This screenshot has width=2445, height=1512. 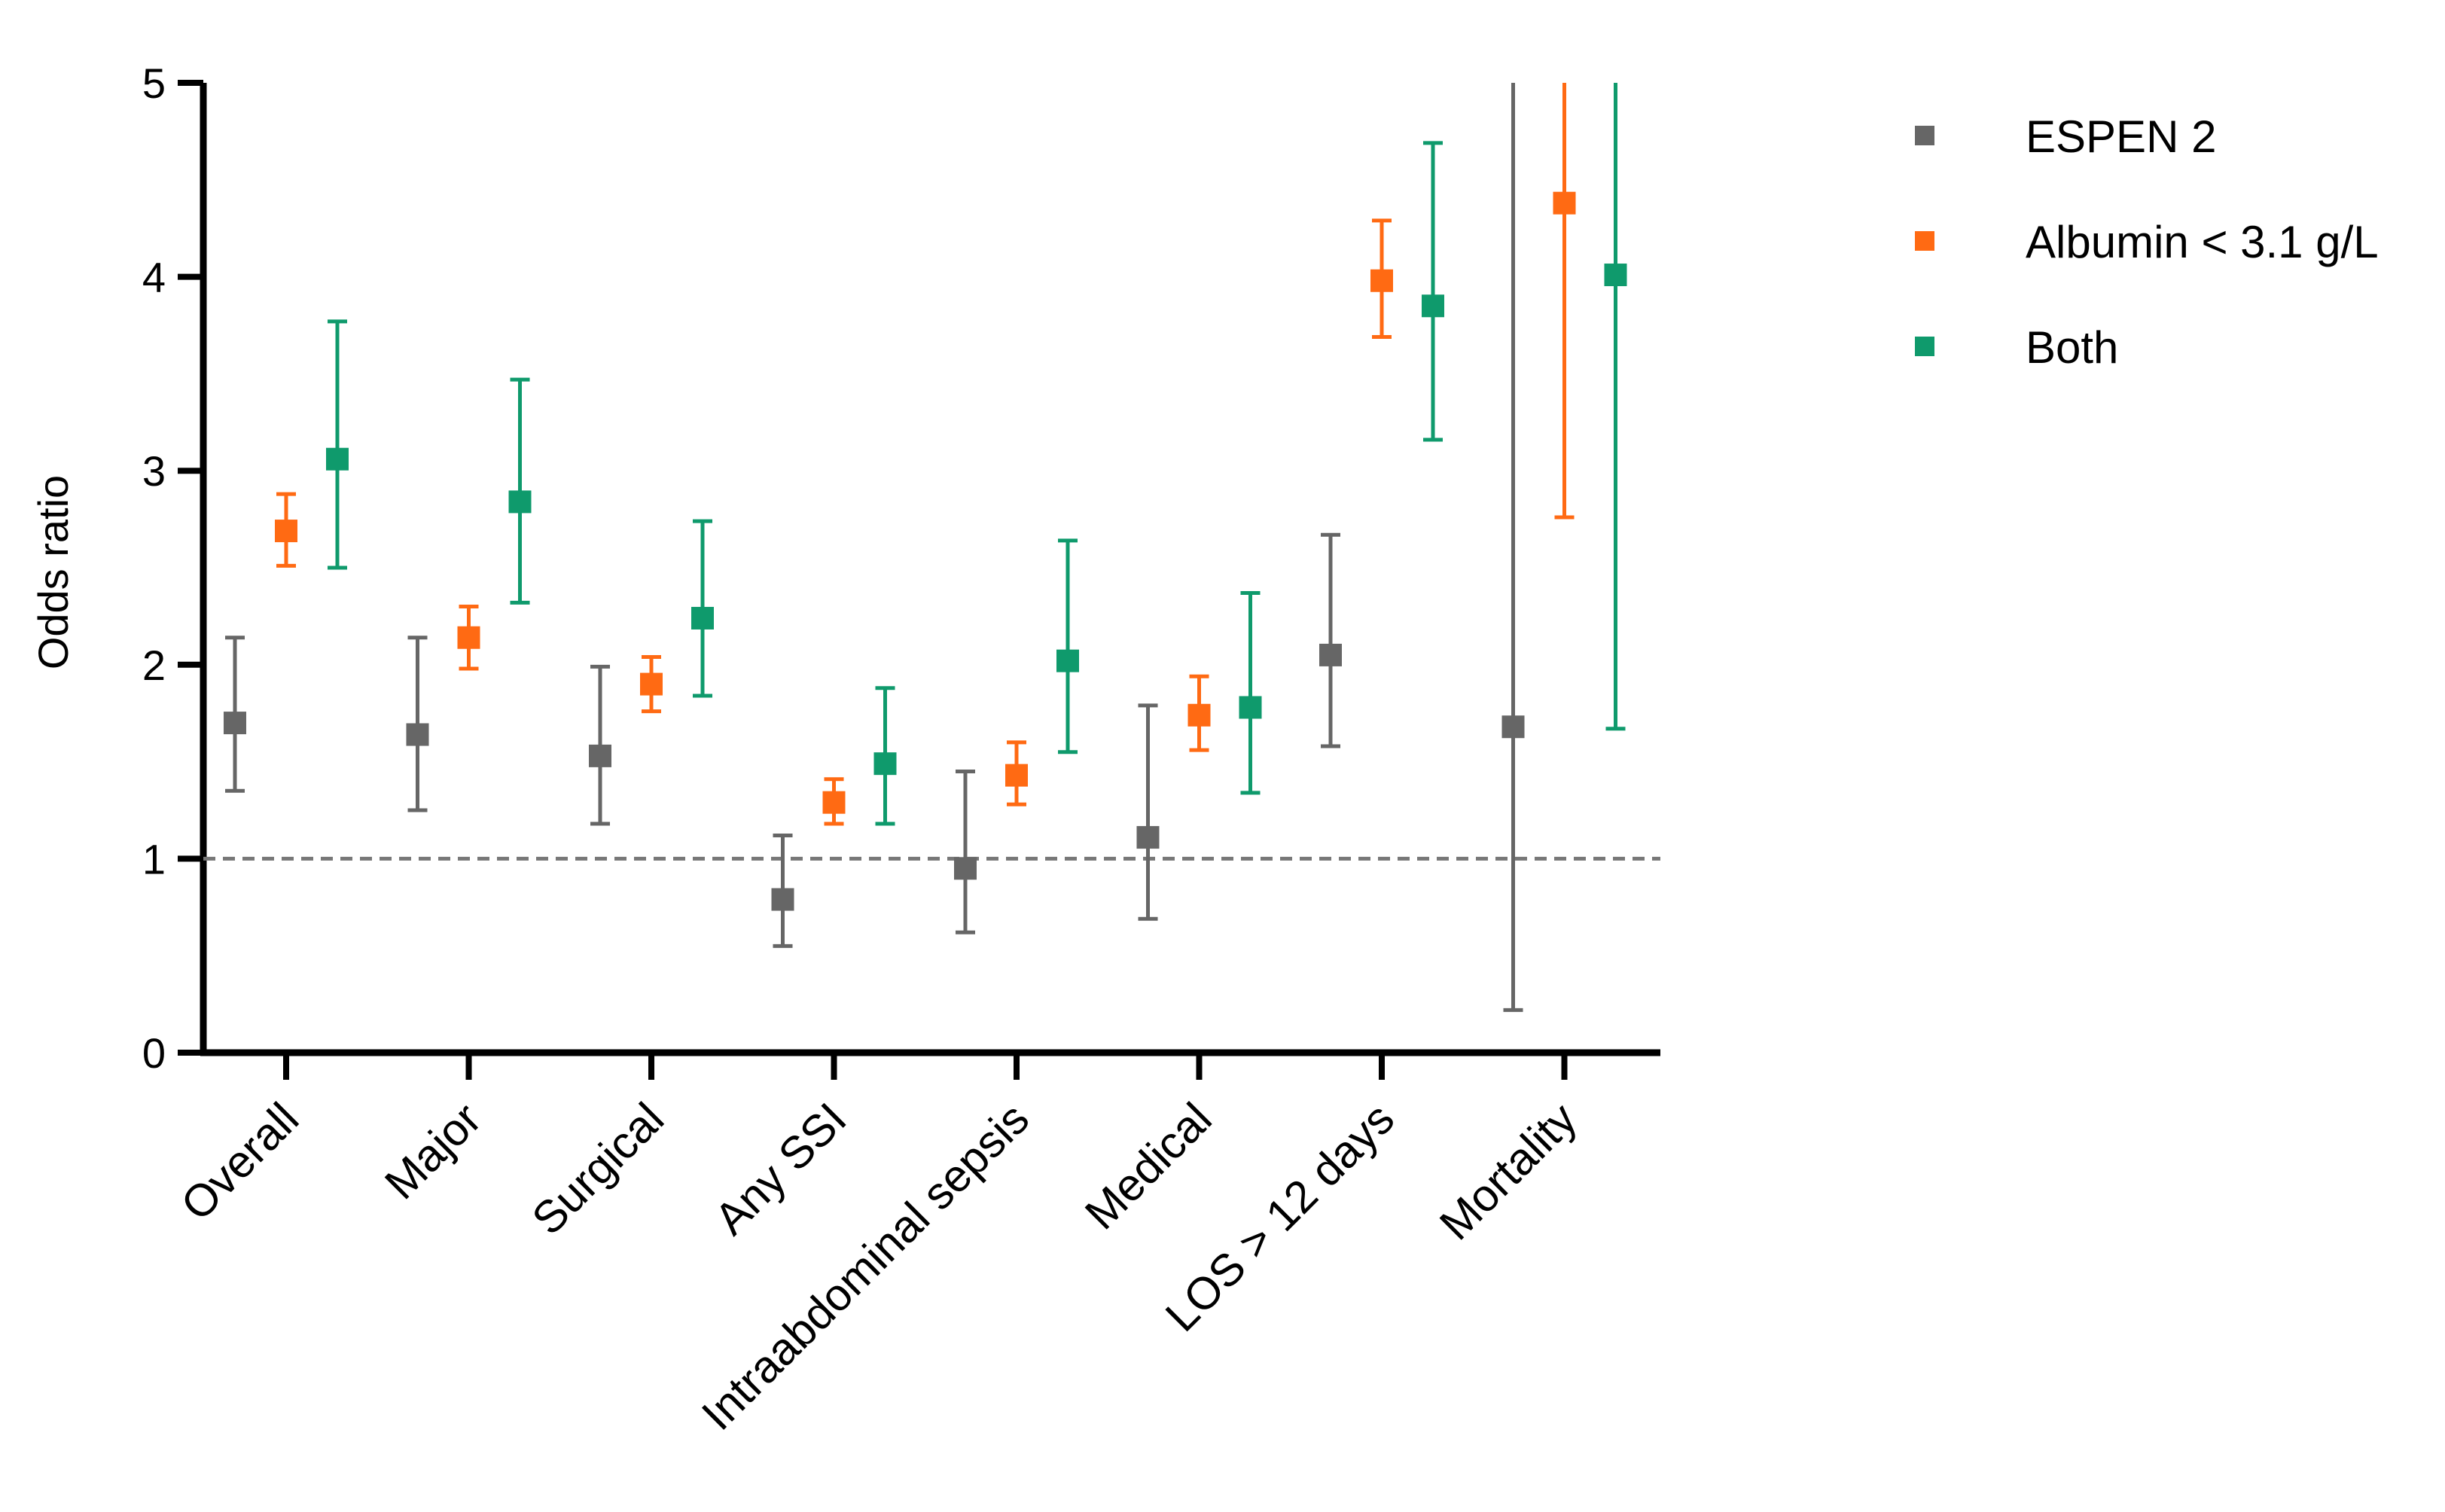 What do you see at coordinates (2202, 242) in the screenshot?
I see `legend-label-albumin-3-1-g-l: Albumin < 3.1 g/L` at bounding box center [2202, 242].